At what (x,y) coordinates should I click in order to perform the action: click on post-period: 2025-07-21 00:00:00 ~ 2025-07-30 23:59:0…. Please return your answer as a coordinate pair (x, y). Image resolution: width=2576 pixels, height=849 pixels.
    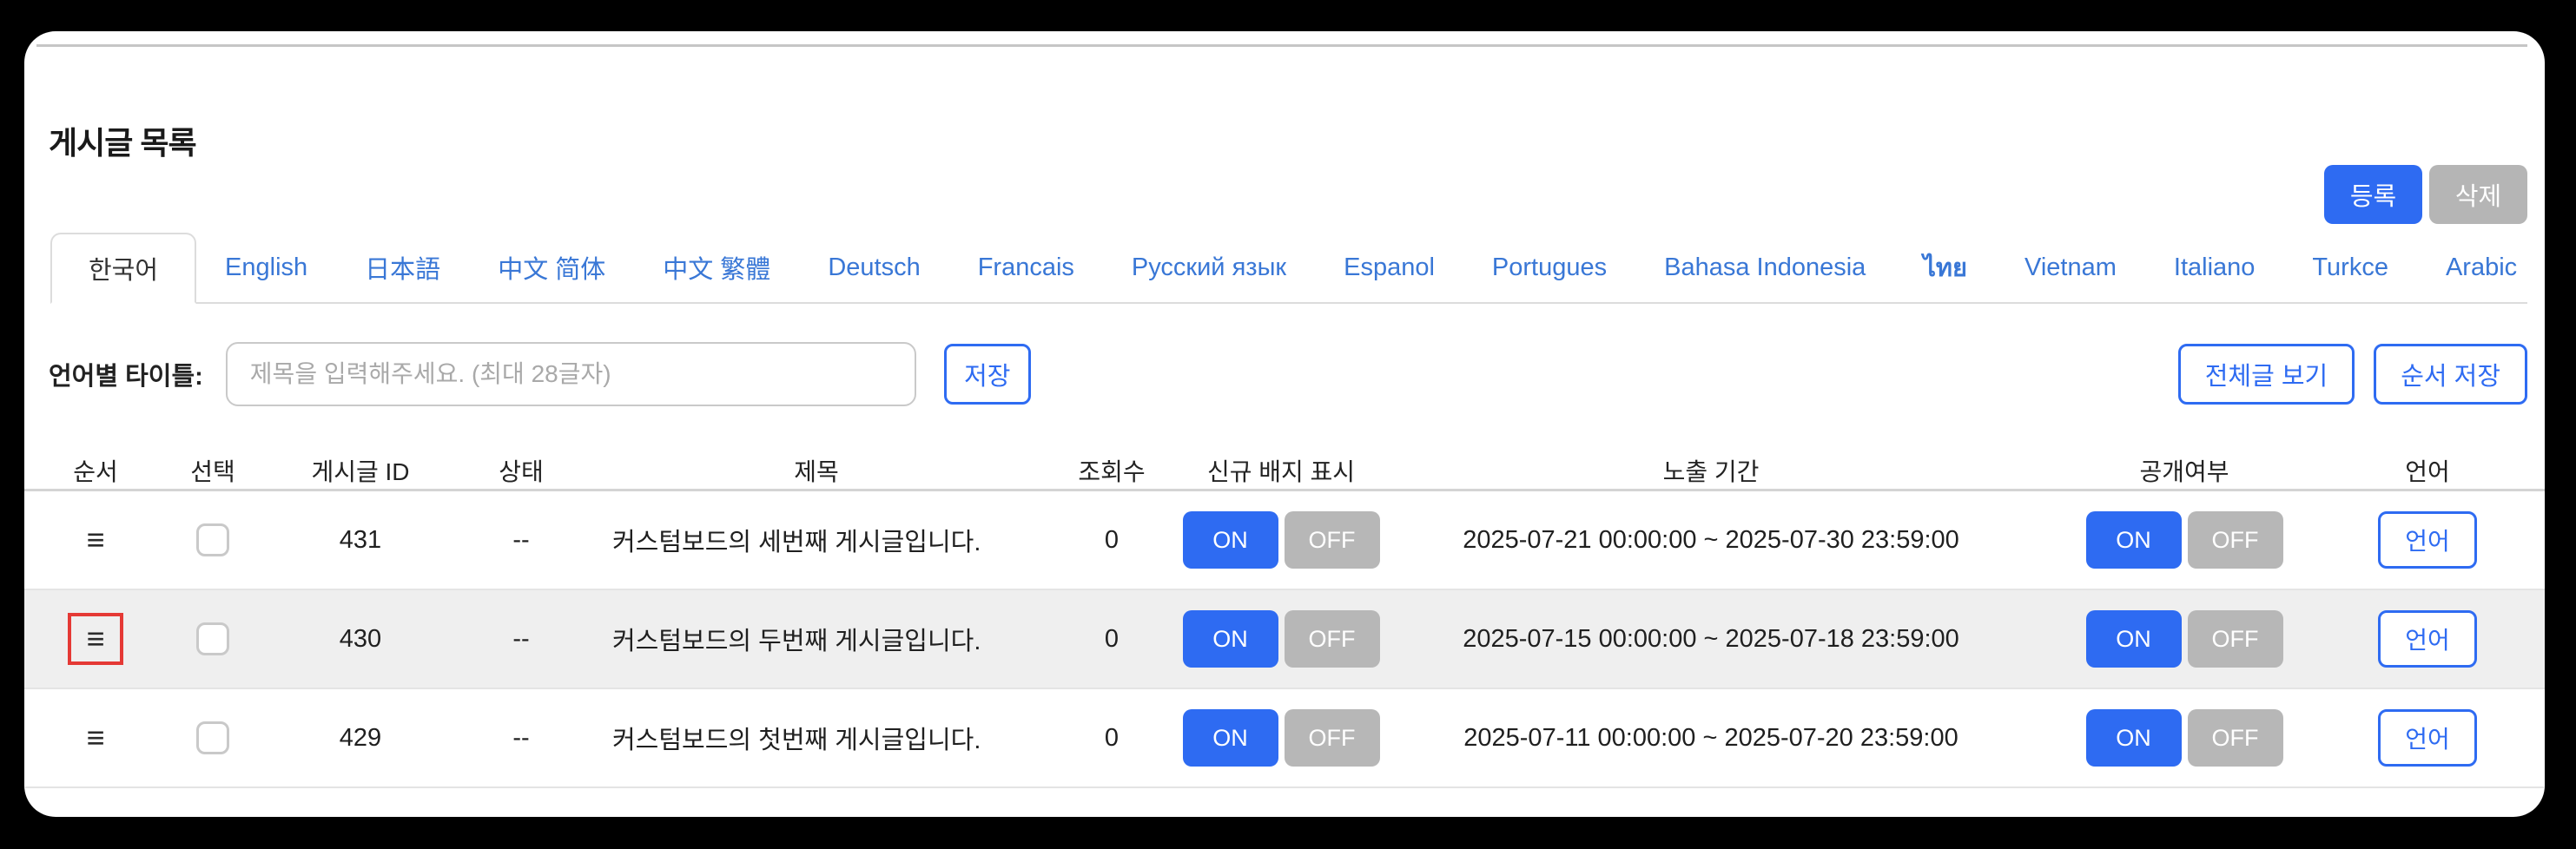
    Looking at the image, I should click on (1711, 539).